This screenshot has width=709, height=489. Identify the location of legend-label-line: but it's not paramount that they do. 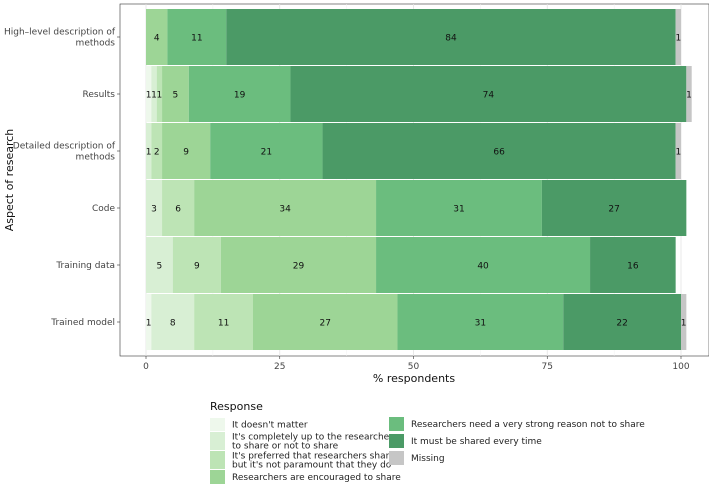
(312, 466).